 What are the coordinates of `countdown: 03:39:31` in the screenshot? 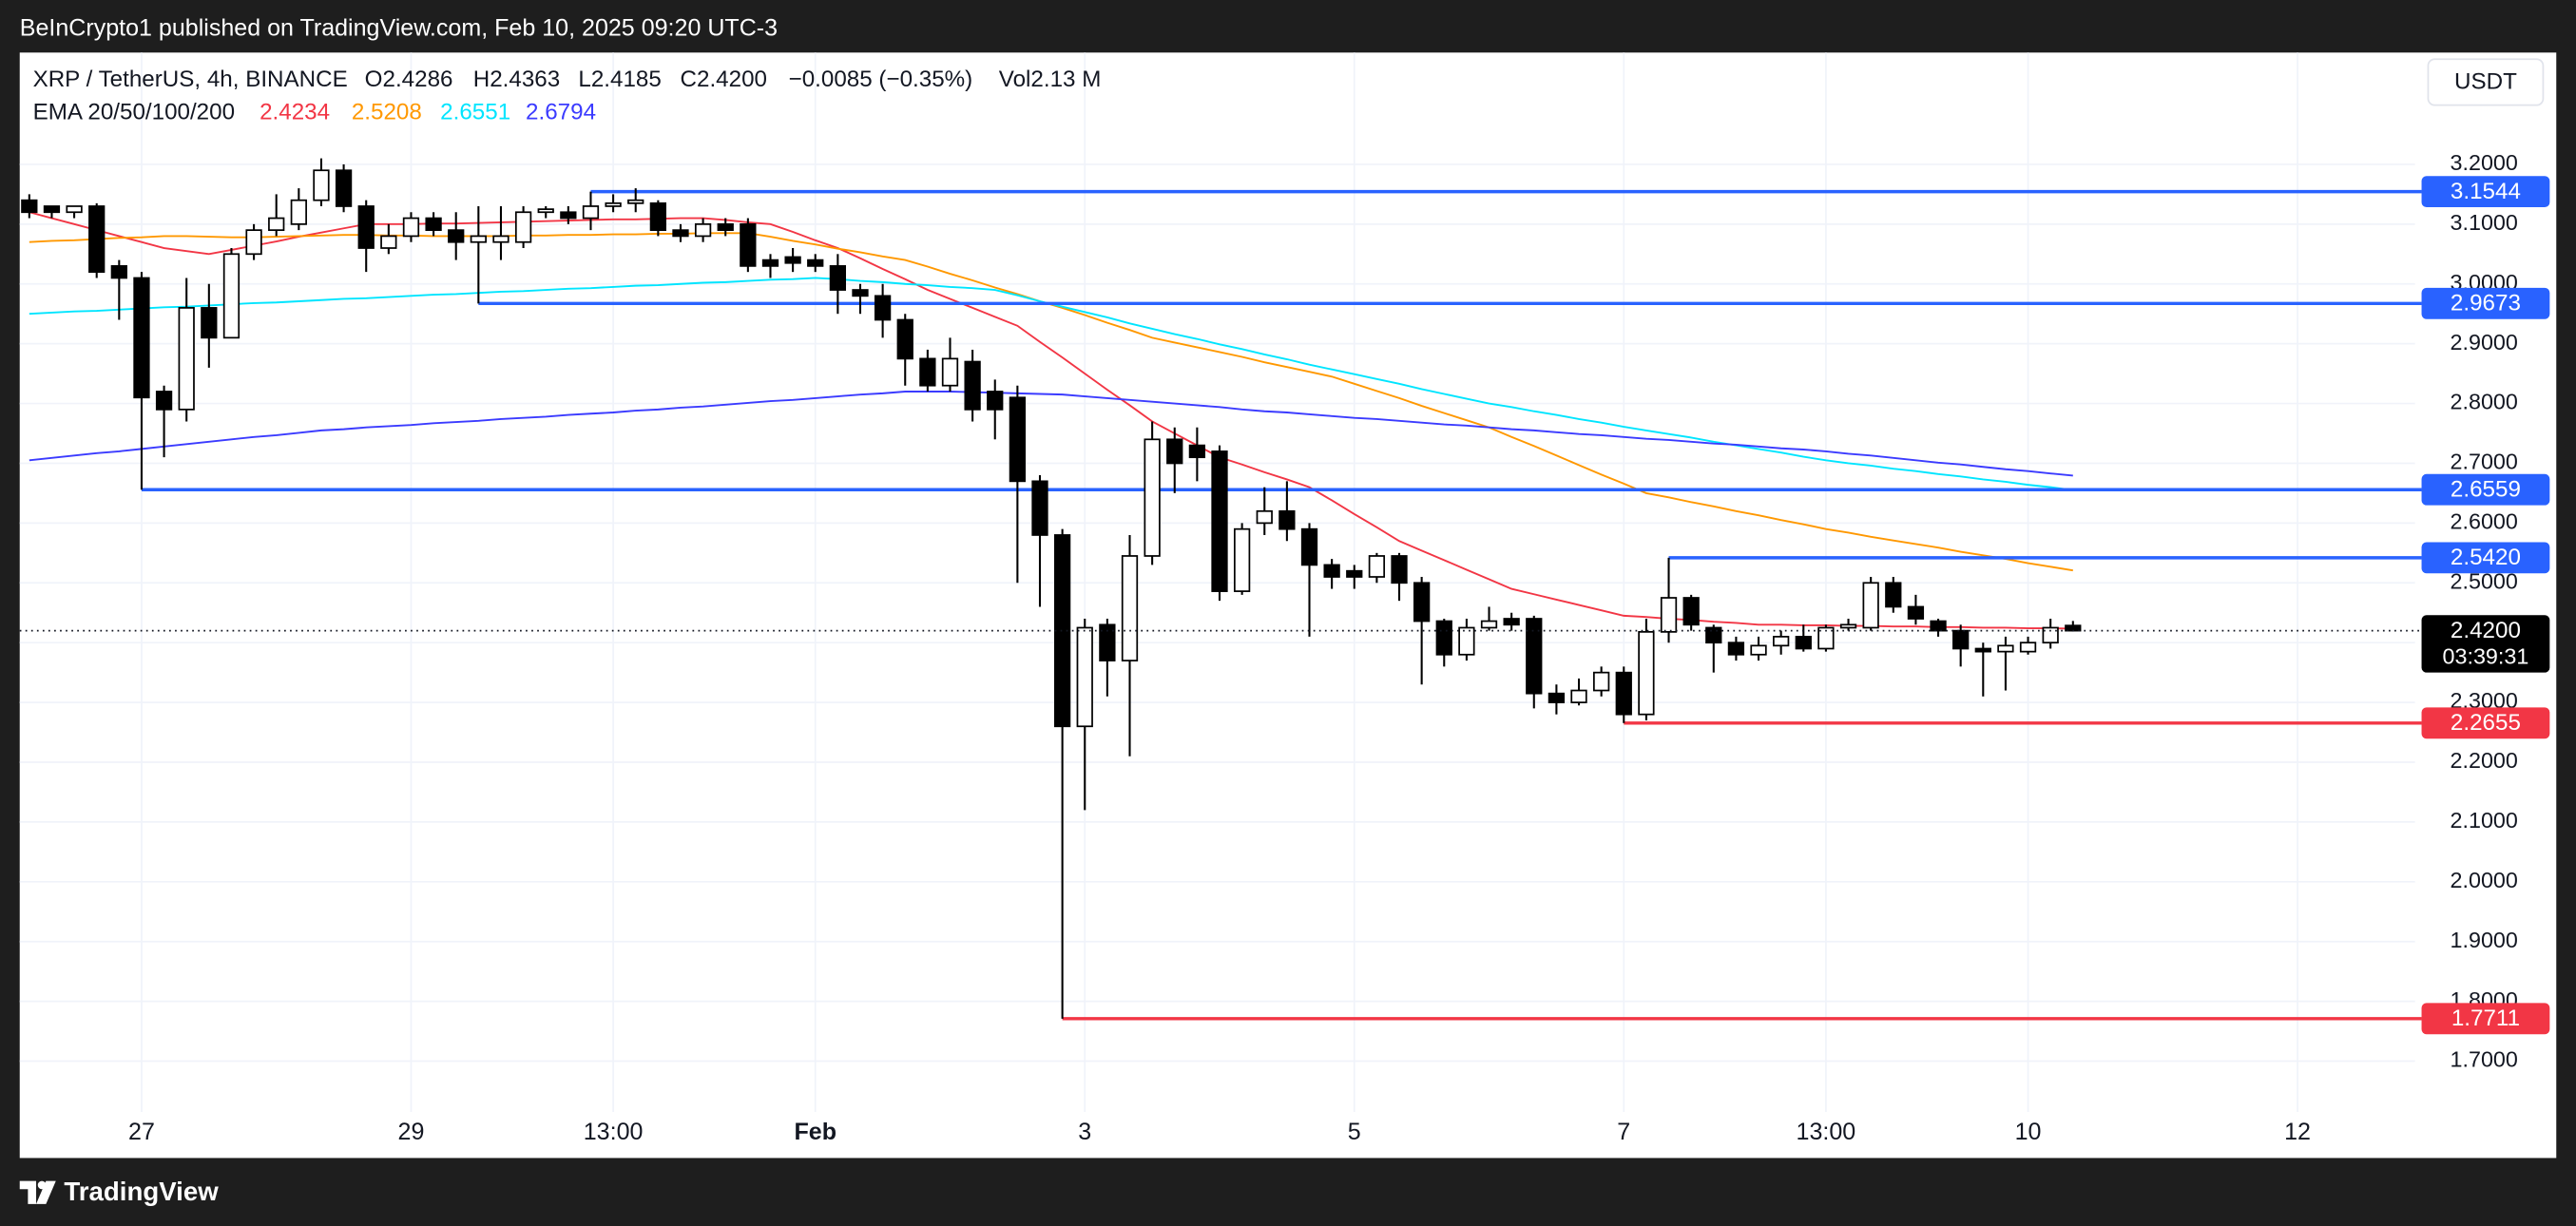 It's located at (2486, 655).